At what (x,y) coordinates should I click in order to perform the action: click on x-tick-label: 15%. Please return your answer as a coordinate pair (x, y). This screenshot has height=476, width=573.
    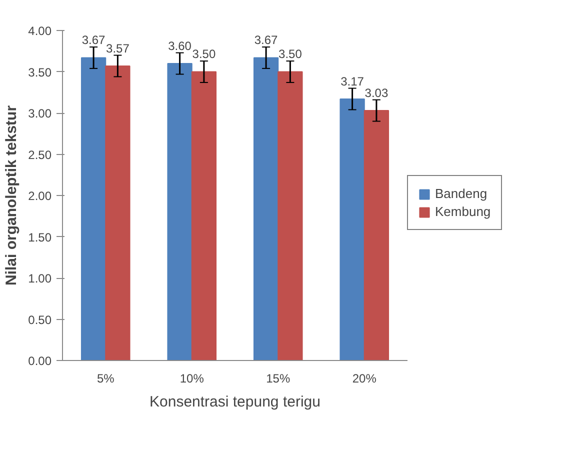
    Looking at the image, I should click on (278, 379).